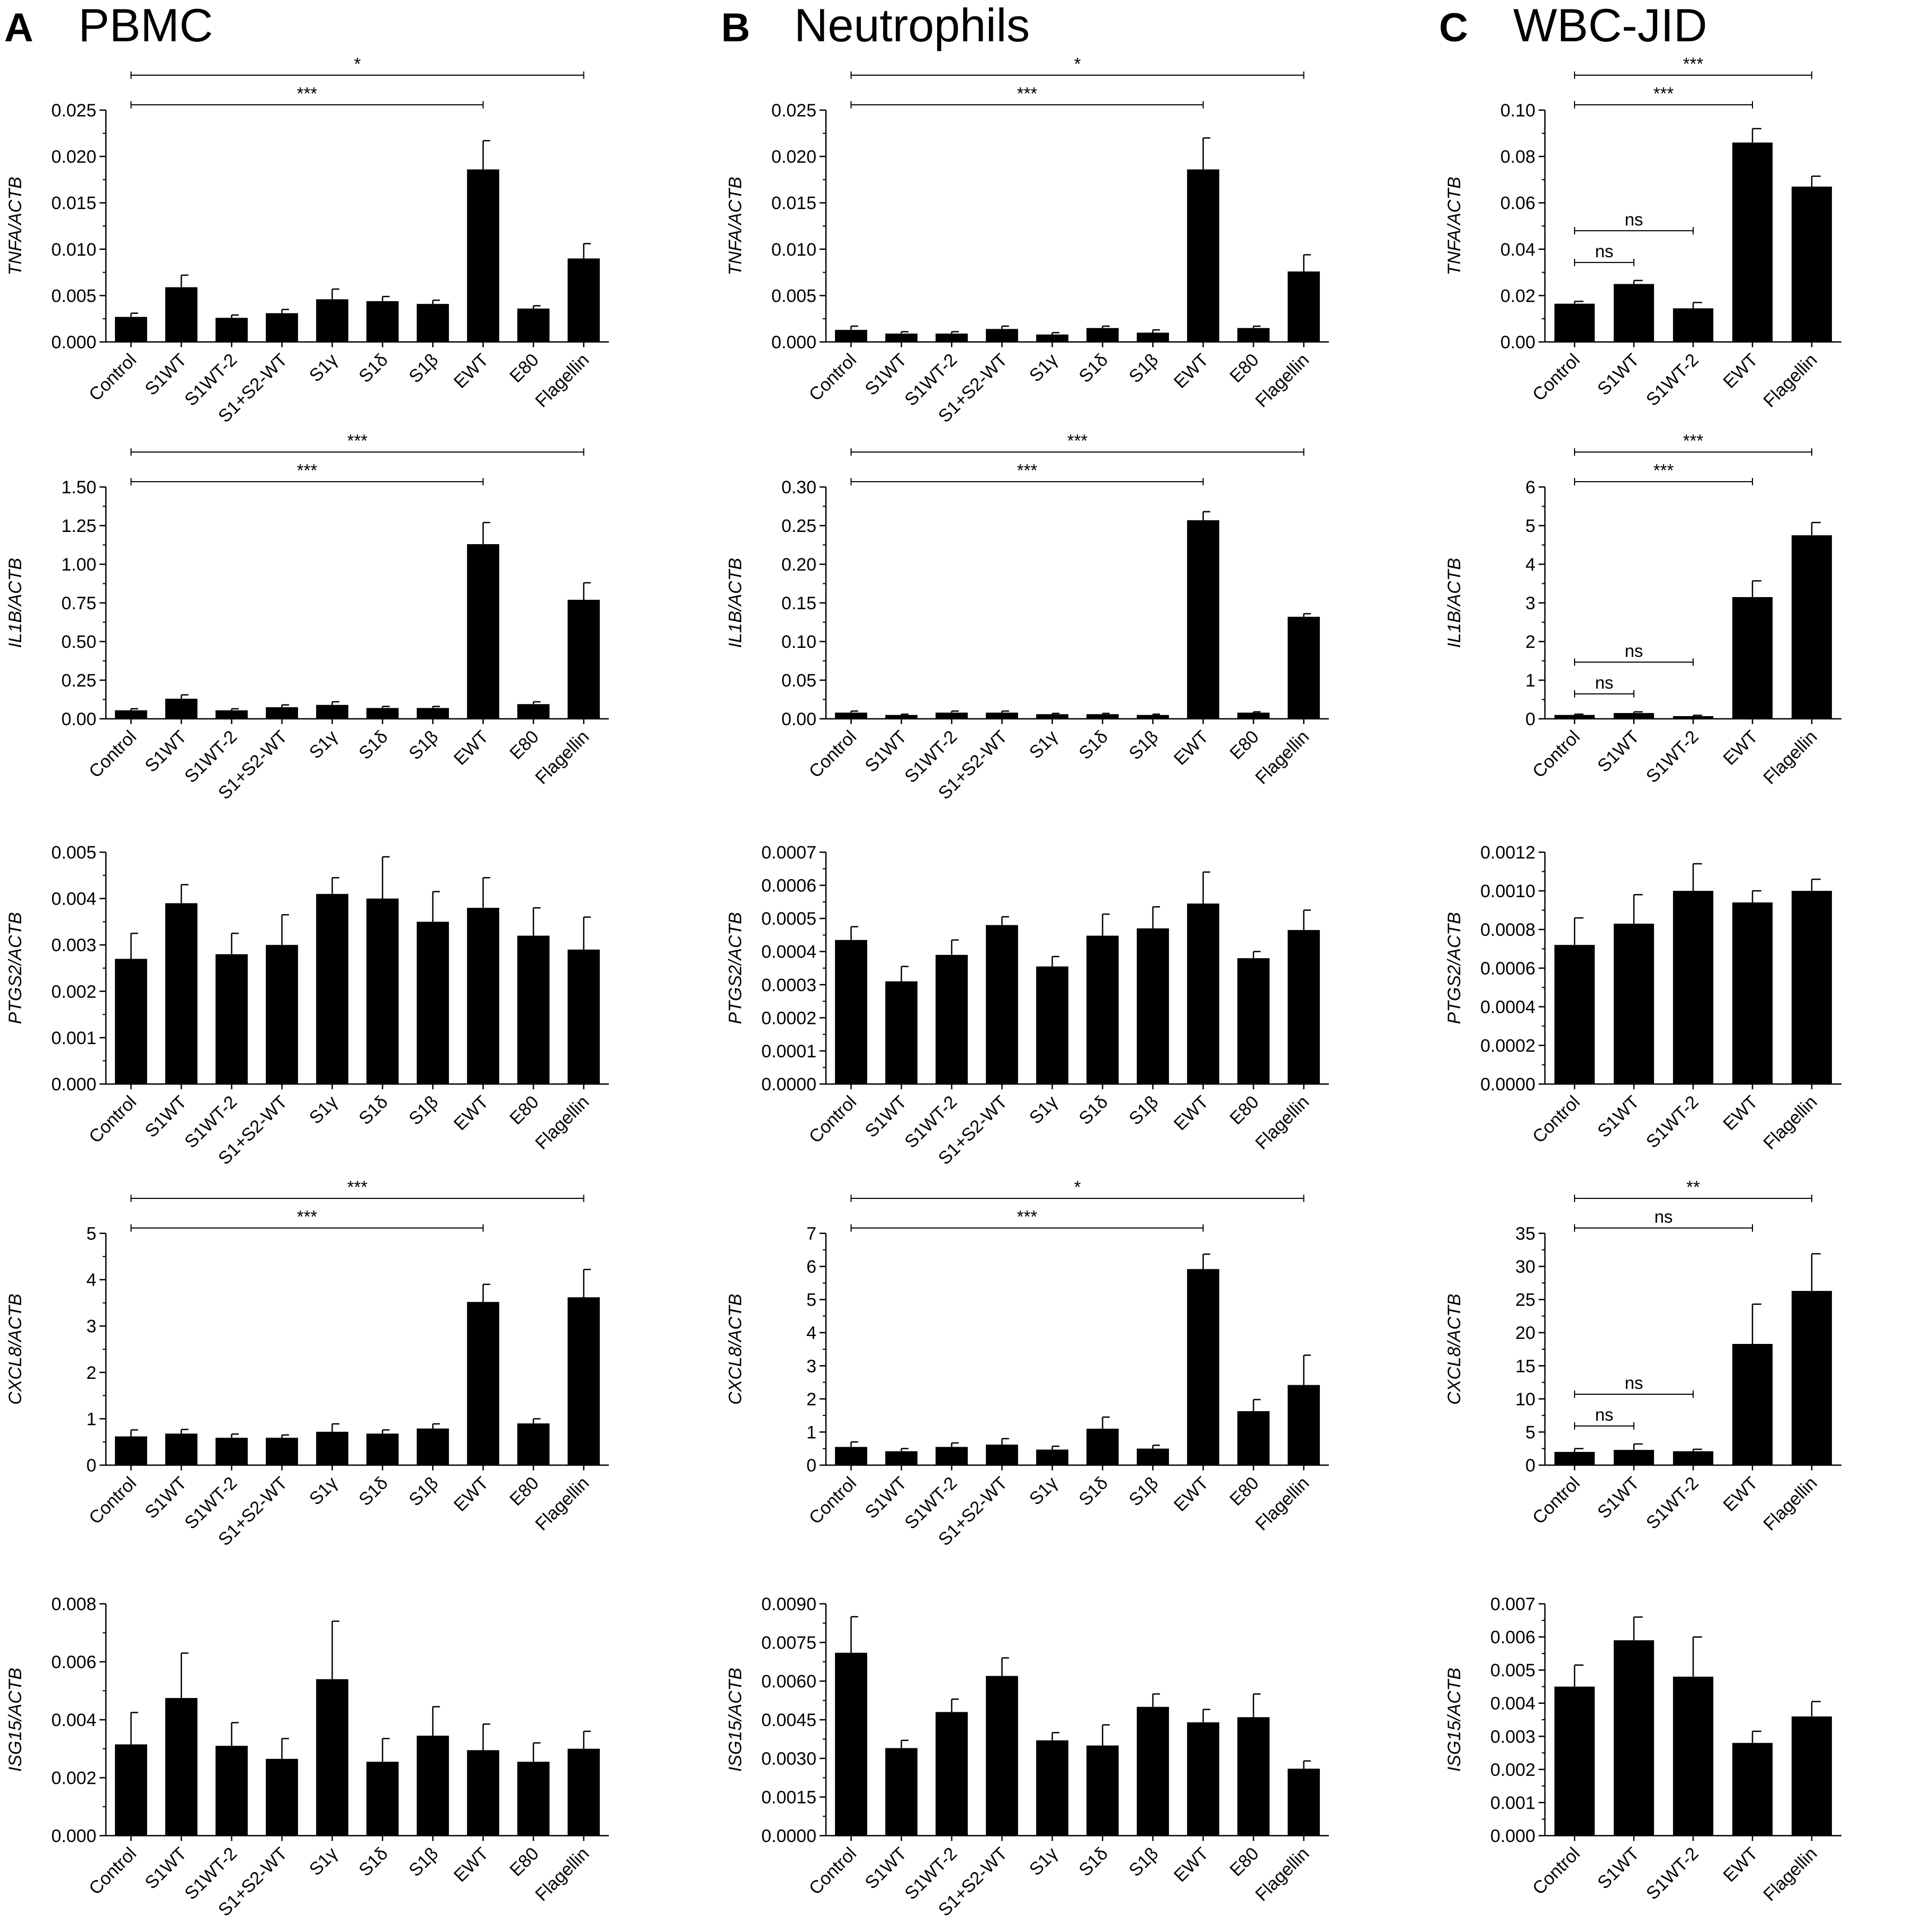 The height and width of the screenshot is (1932, 1906). What do you see at coordinates (1002, 1455) in the screenshot?
I see `bar-s1-plus-s2-wt` at bounding box center [1002, 1455].